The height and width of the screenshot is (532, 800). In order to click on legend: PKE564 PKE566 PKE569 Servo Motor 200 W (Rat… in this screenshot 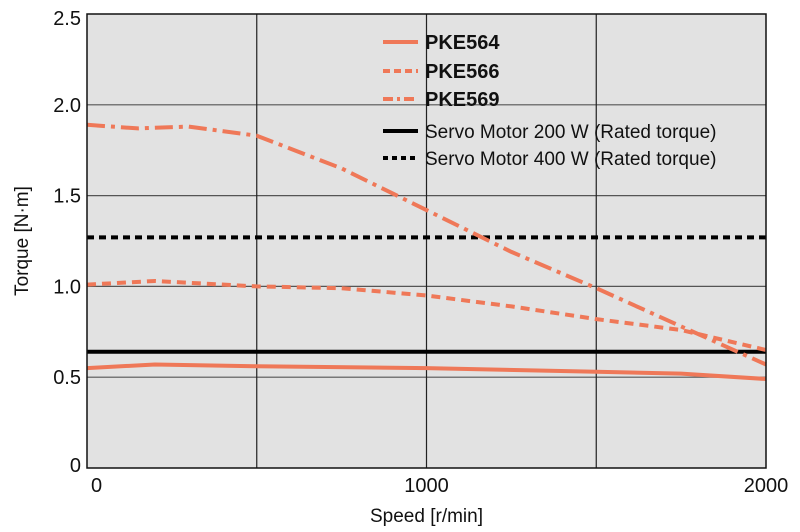, I will do `click(549, 101)`.